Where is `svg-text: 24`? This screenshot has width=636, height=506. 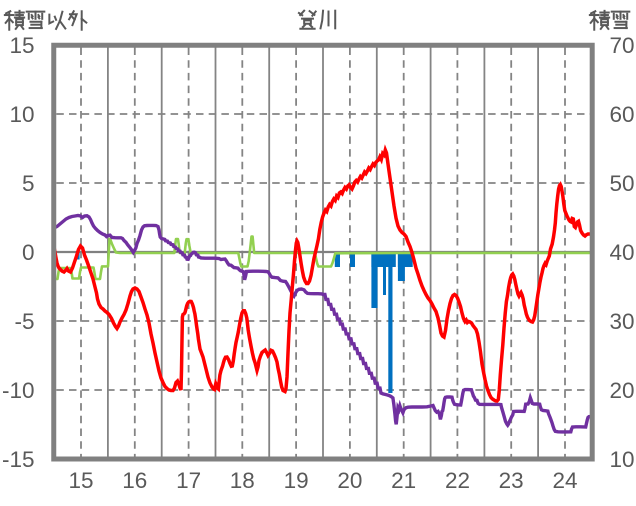
svg-text: 24 is located at coordinates (564, 480).